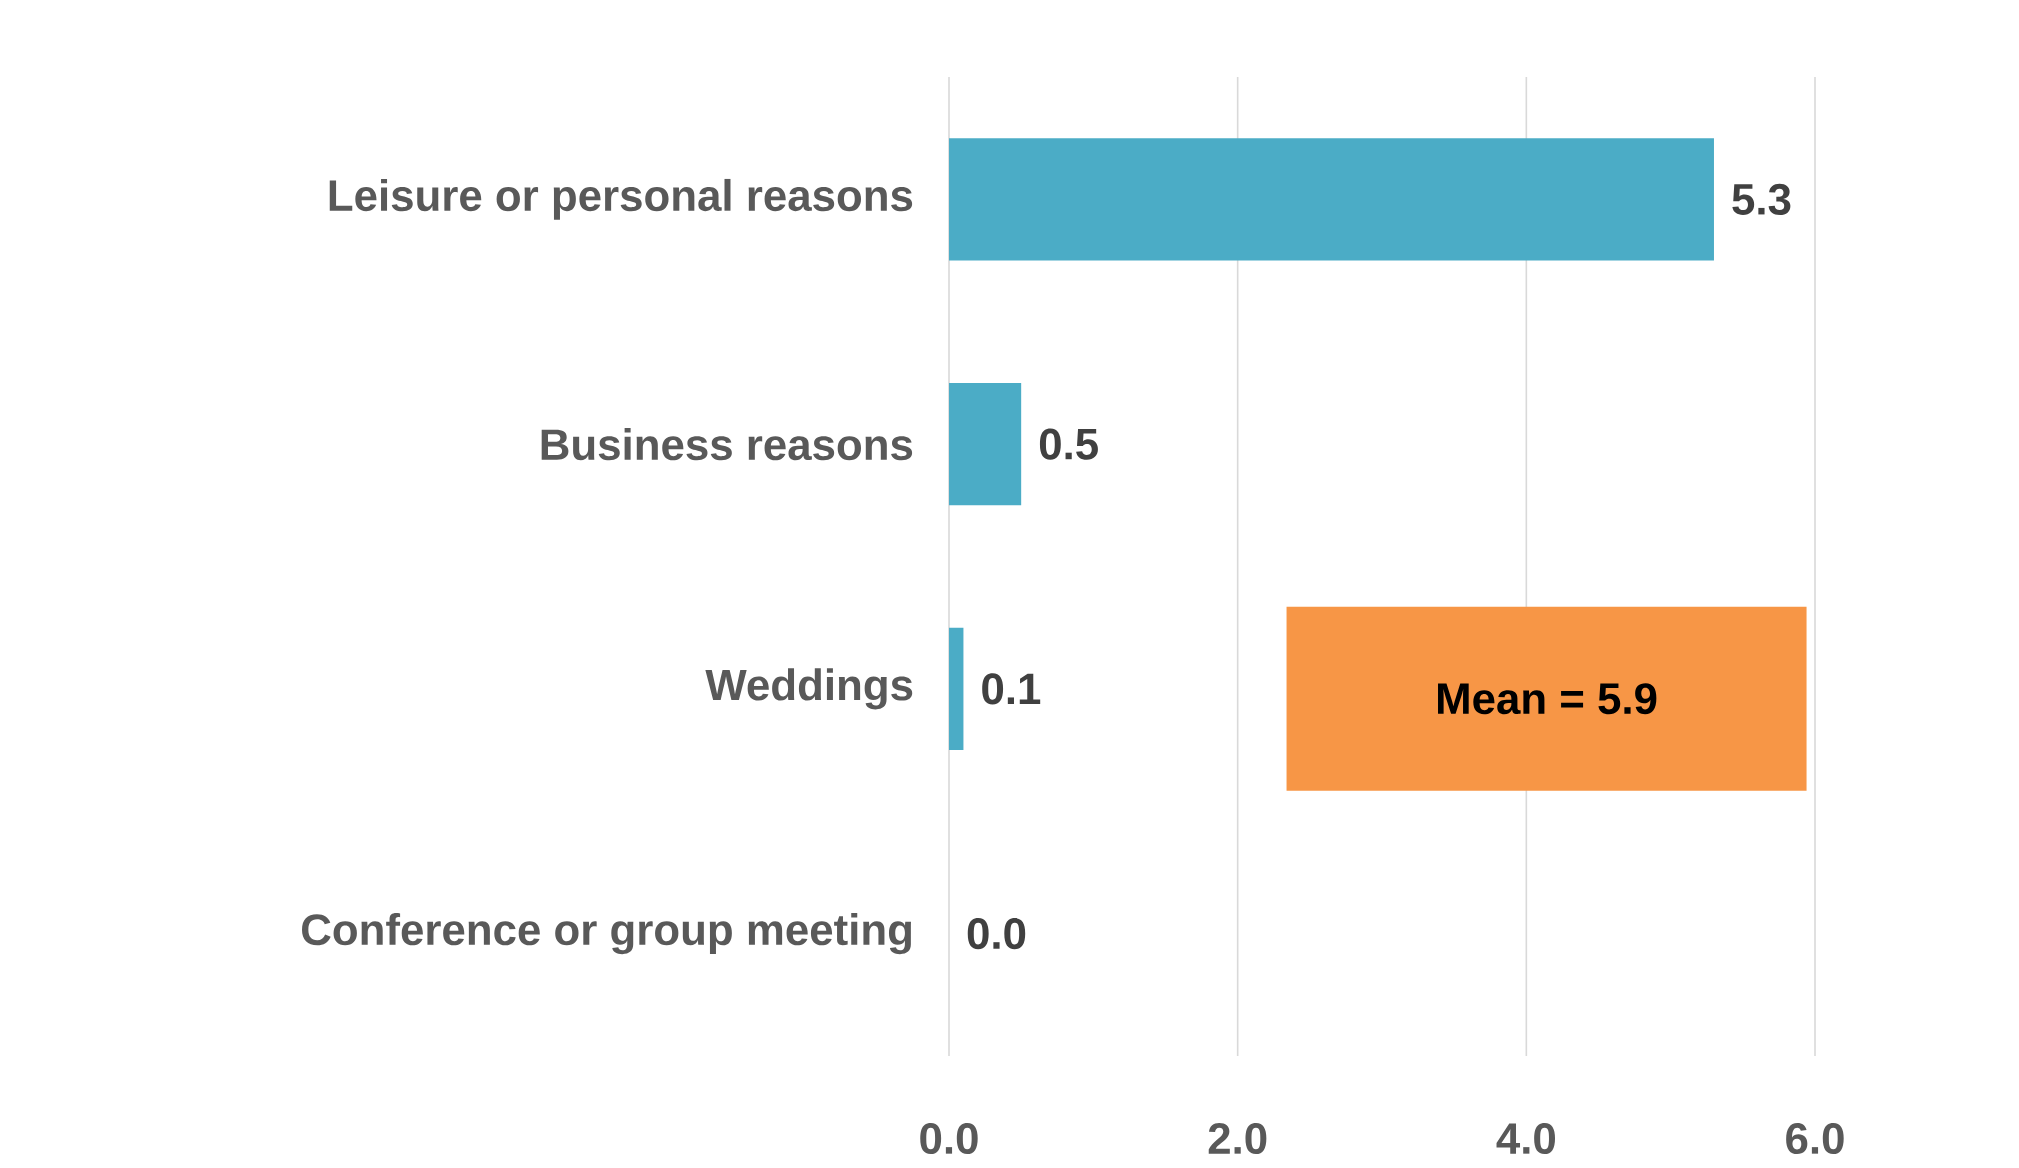 This screenshot has width=2019, height=1168. I want to click on y-tick-label: Weddings, so click(809, 689).